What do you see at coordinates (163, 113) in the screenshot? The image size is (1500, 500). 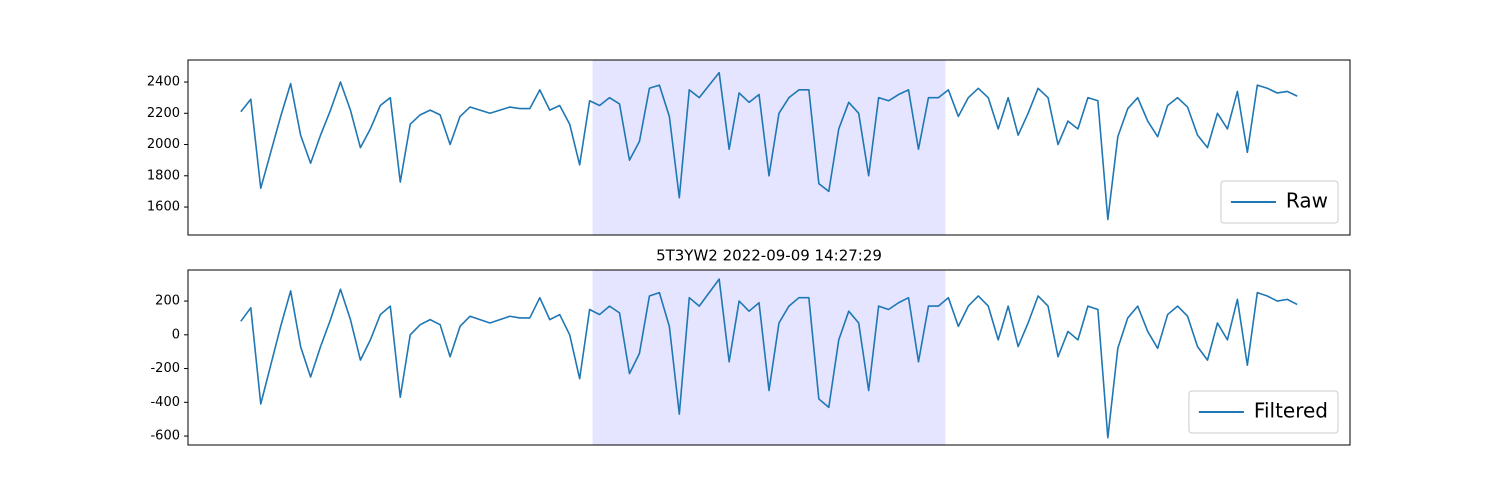 I see `y-tick-label: 2200` at bounding box center [163, 113].